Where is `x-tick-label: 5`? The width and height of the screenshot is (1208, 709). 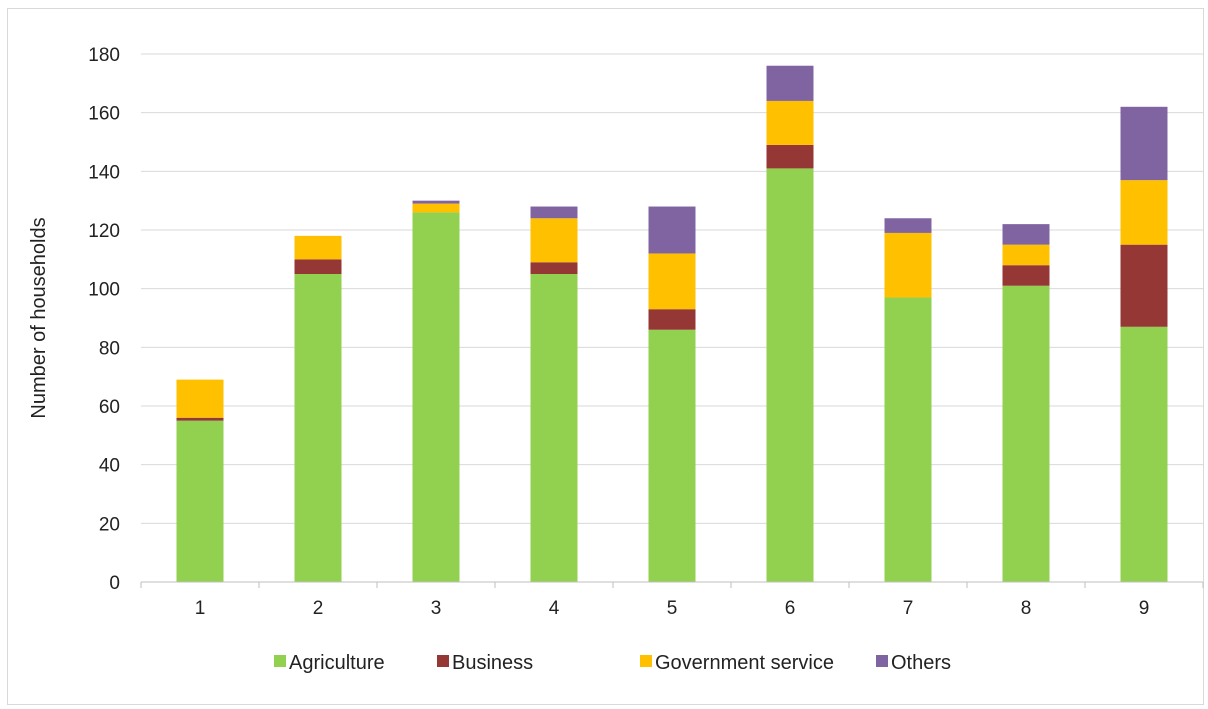
x-tick-label: 5 is located at coordinates (672, 608).